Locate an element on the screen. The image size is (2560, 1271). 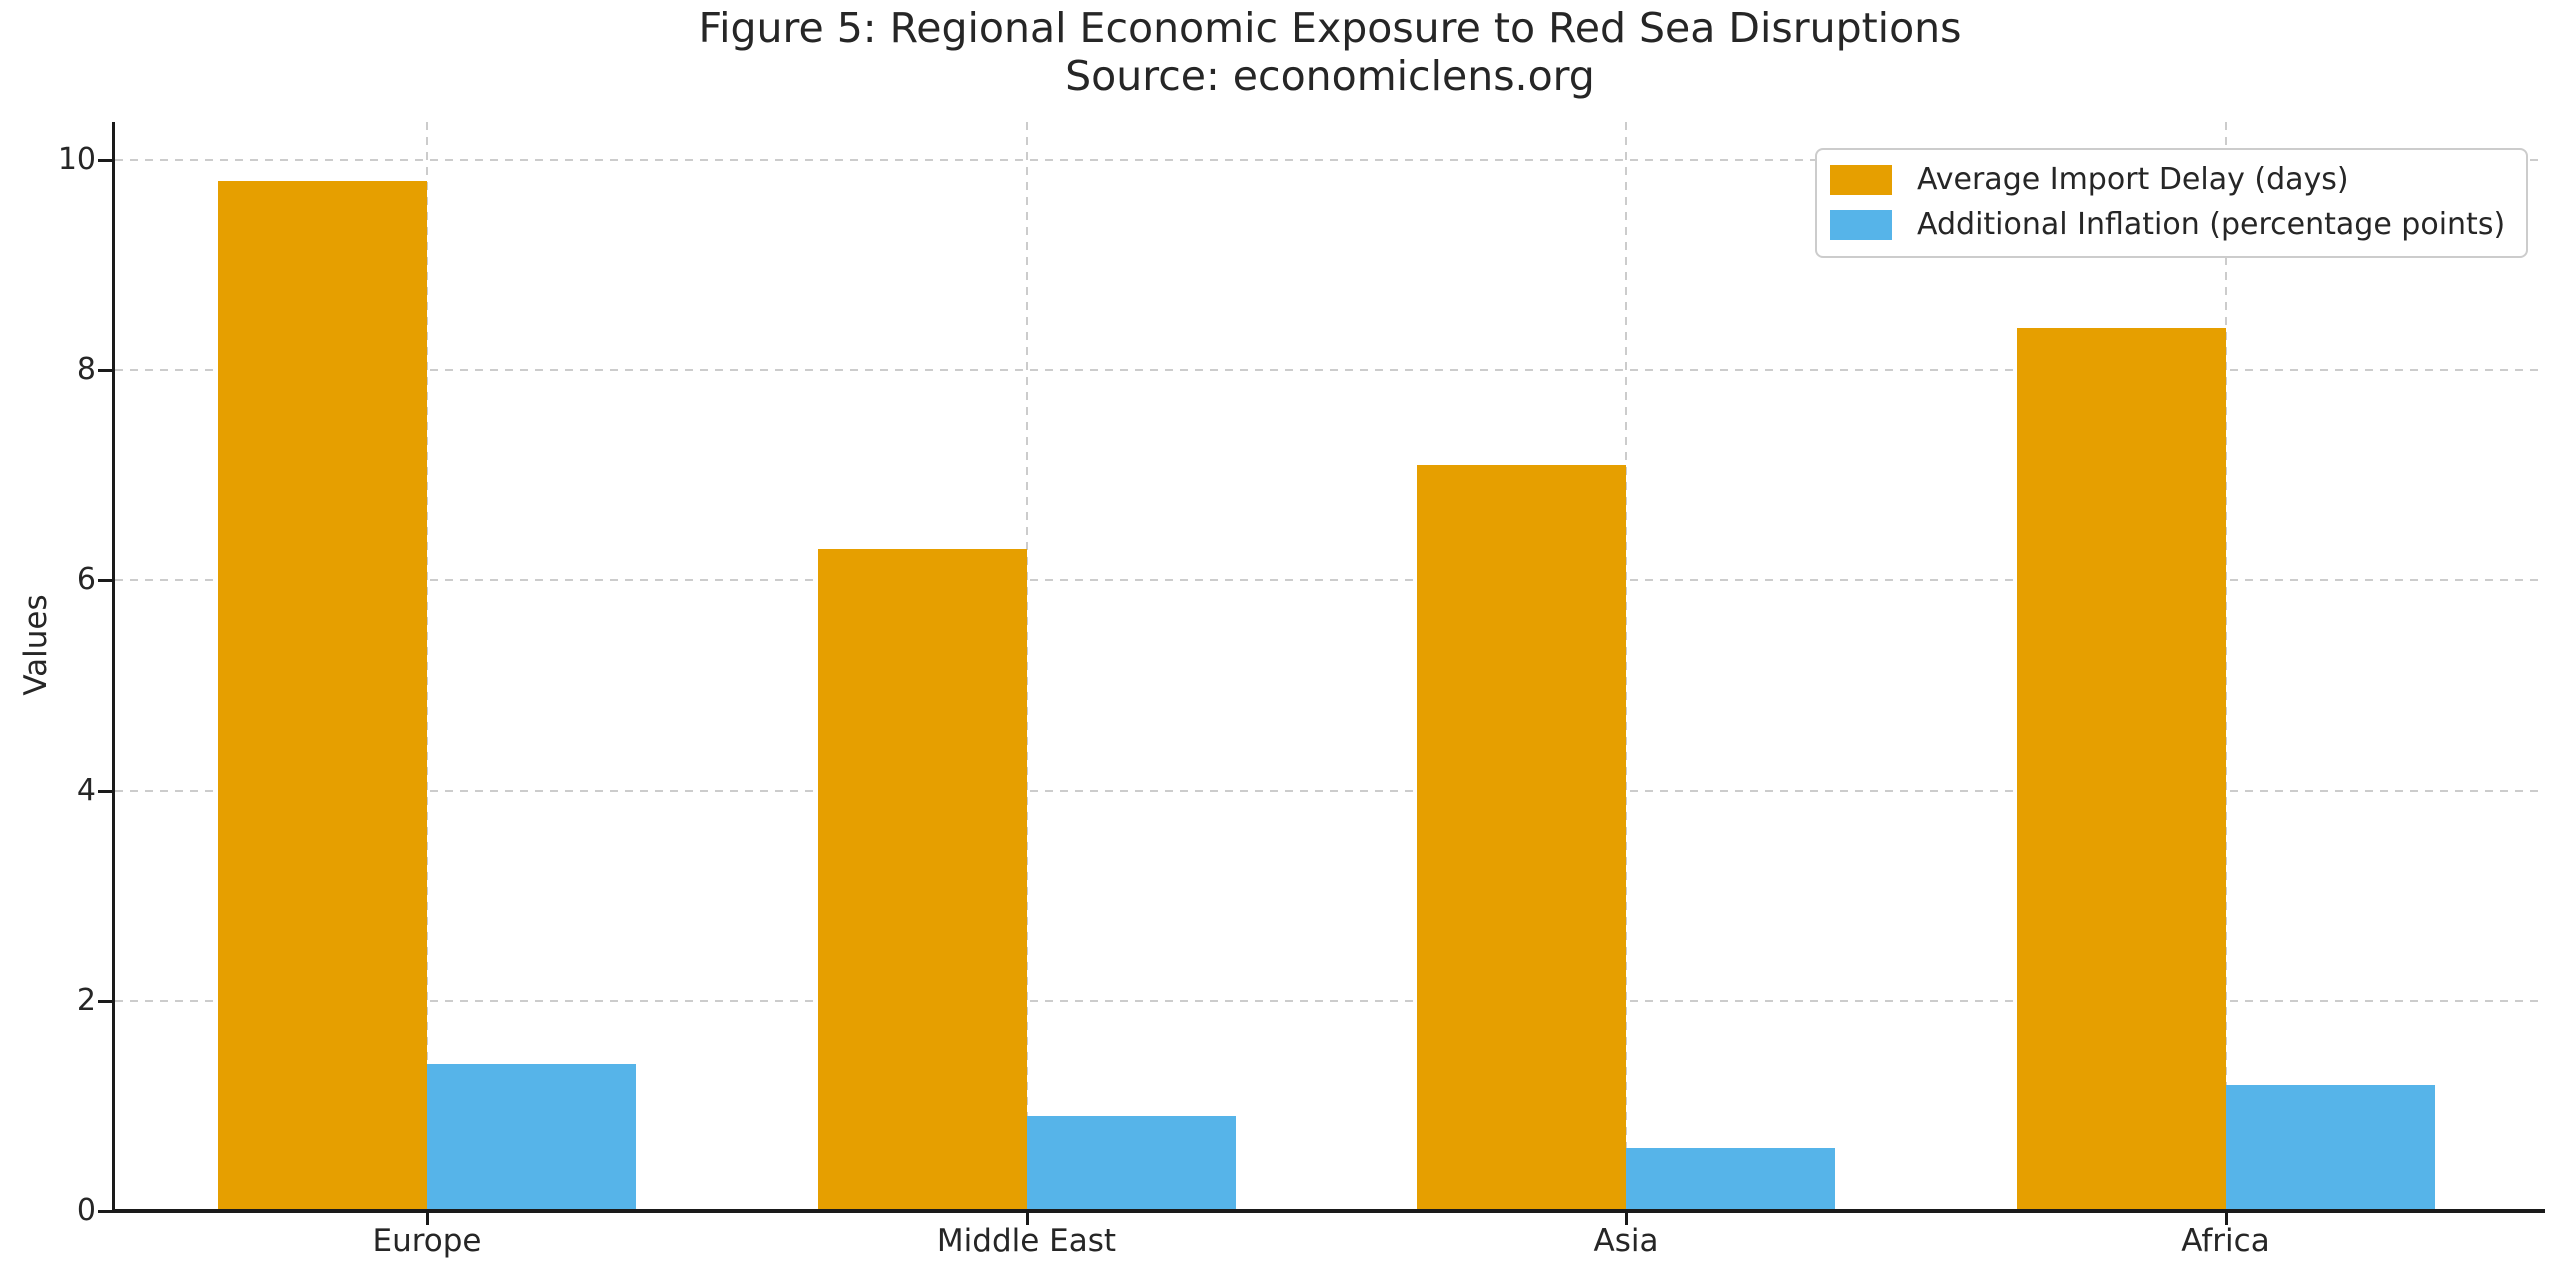
y-tick-label-10: 10 is located at coordinates (76, 159).